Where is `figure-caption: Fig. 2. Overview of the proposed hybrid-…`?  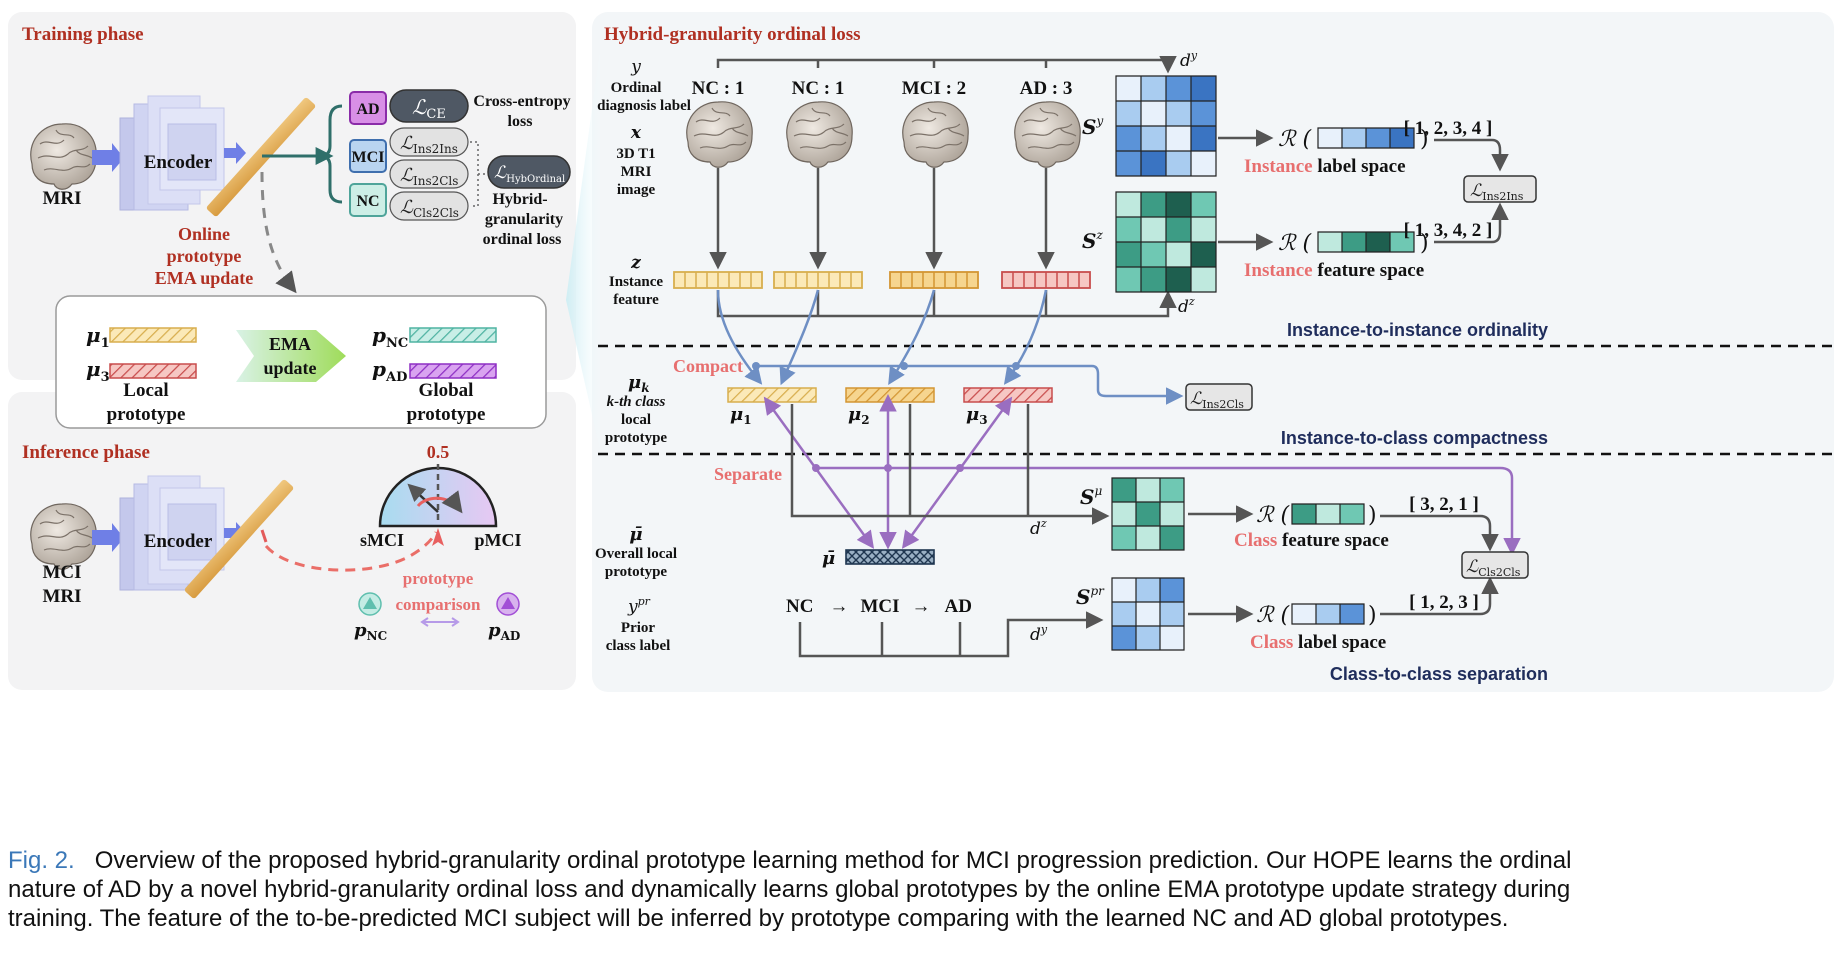 figure-caption: Fig. 2. Overview of the proposed hybrid-… is located at coordinates (921, 889).